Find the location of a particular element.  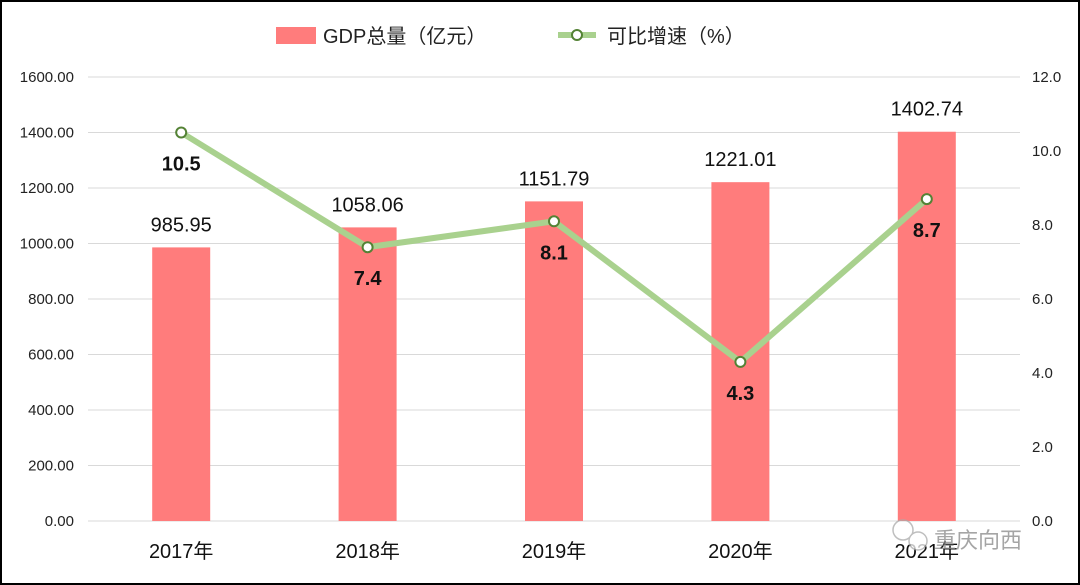

left-tick-label: 1200.00 is located at coordinates (47, 188).